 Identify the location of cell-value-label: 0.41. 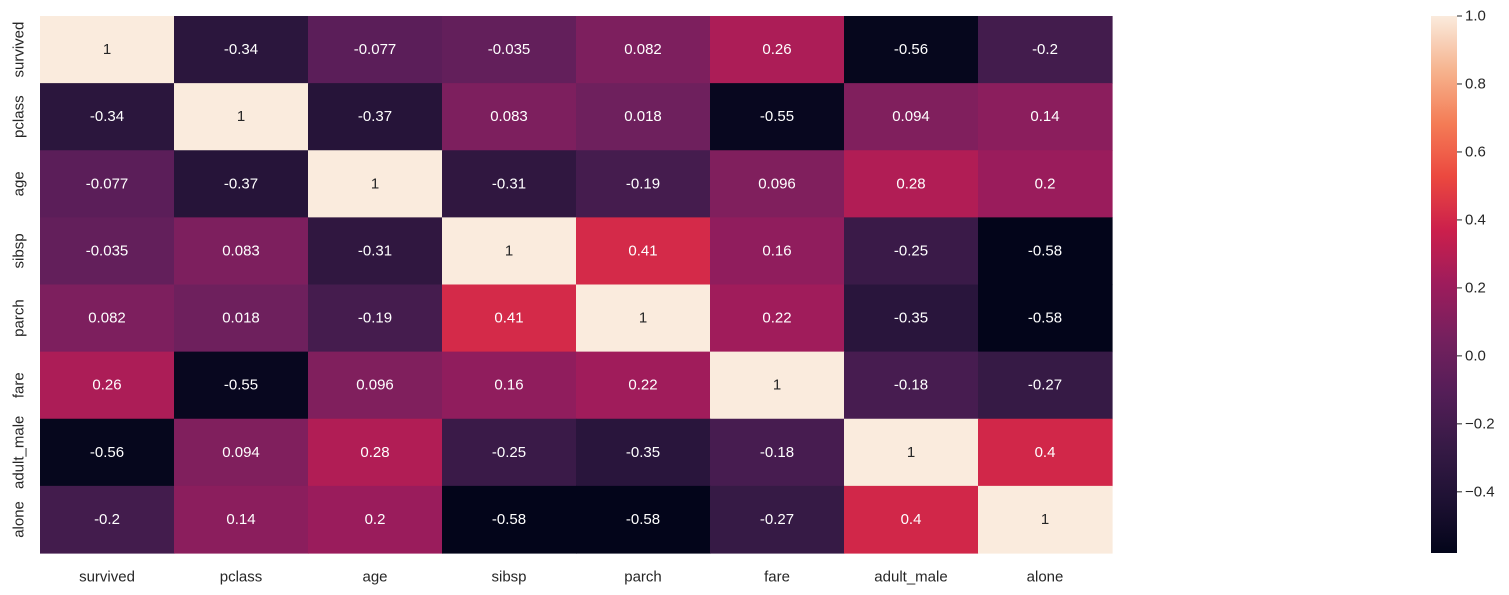
(642, 250).